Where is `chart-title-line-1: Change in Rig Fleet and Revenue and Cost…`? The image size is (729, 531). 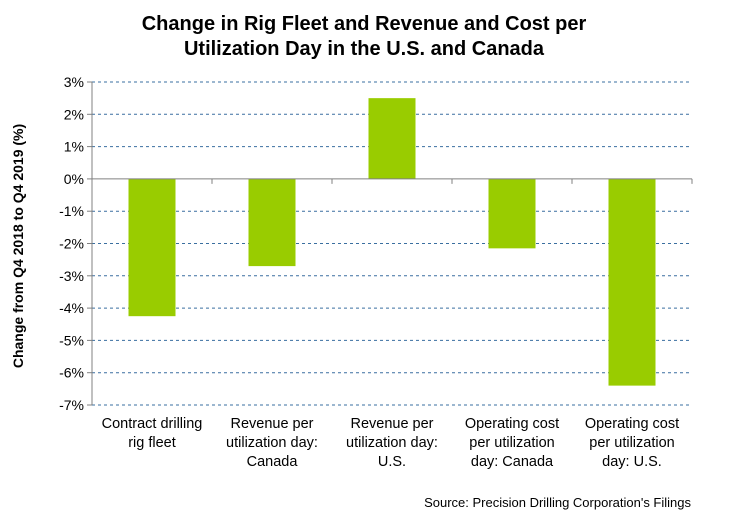 chart-title-line-1: Change in Rig Fleet and Revenue and Cost… is located at coordinates (364, 24).